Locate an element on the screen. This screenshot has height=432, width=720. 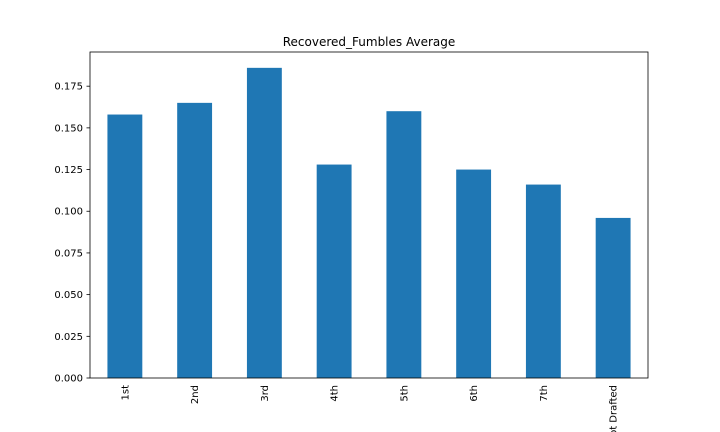
x-tick-label: 6th is located at coordinates (474, 393).